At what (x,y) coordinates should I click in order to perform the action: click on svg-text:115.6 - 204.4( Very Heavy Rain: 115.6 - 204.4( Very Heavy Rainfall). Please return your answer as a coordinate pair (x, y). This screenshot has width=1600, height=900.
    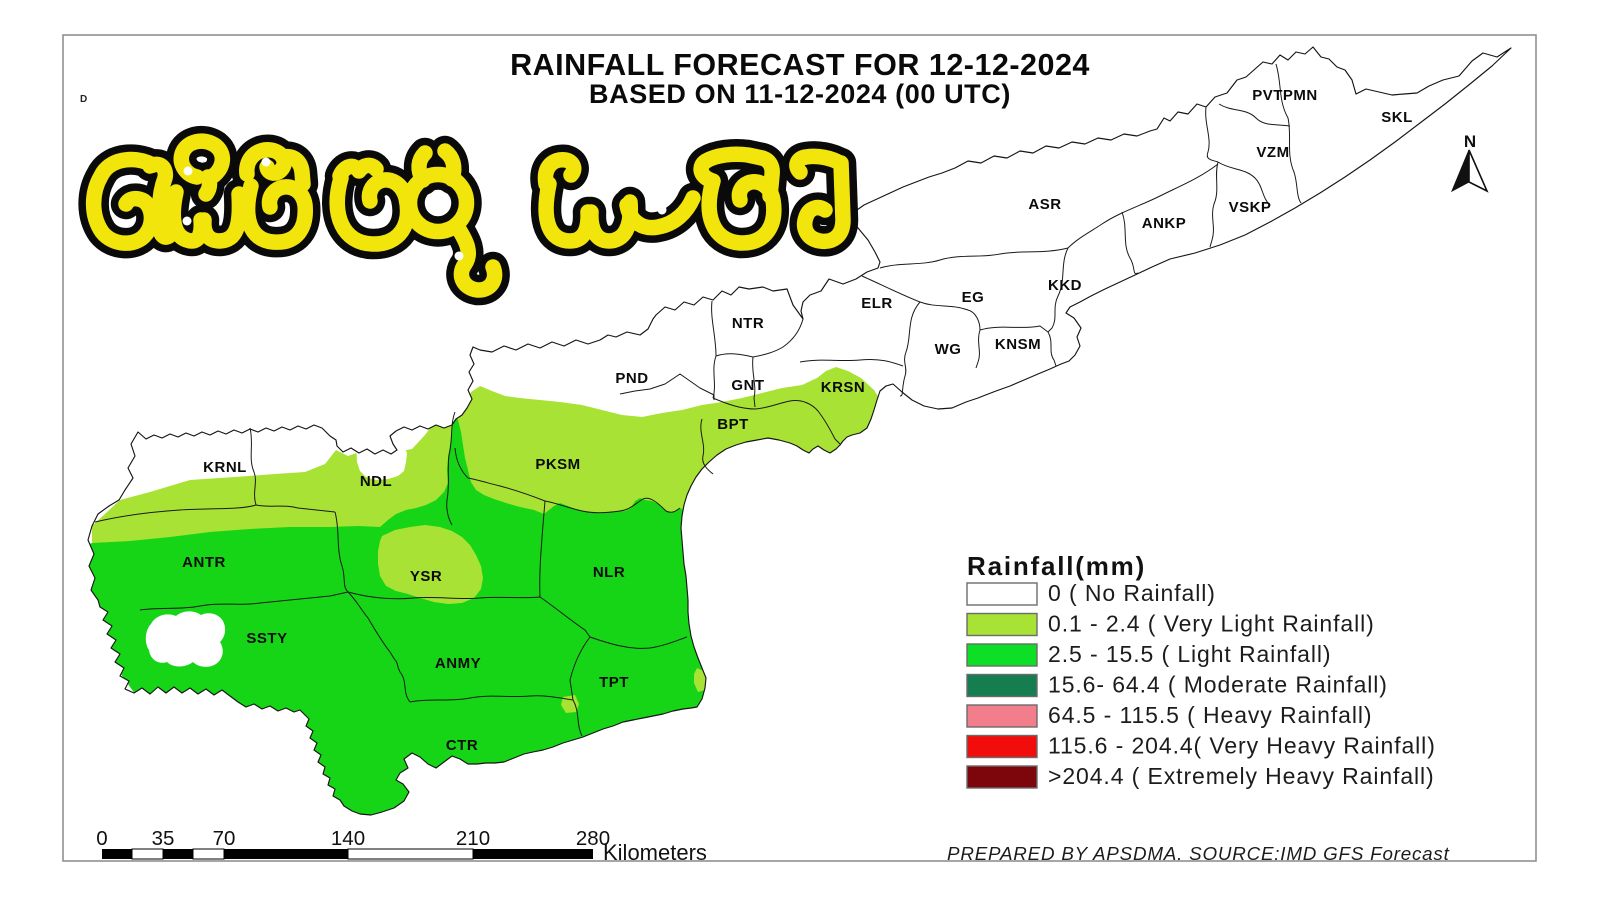
    Looking at the image, I should click on (1242, 746).